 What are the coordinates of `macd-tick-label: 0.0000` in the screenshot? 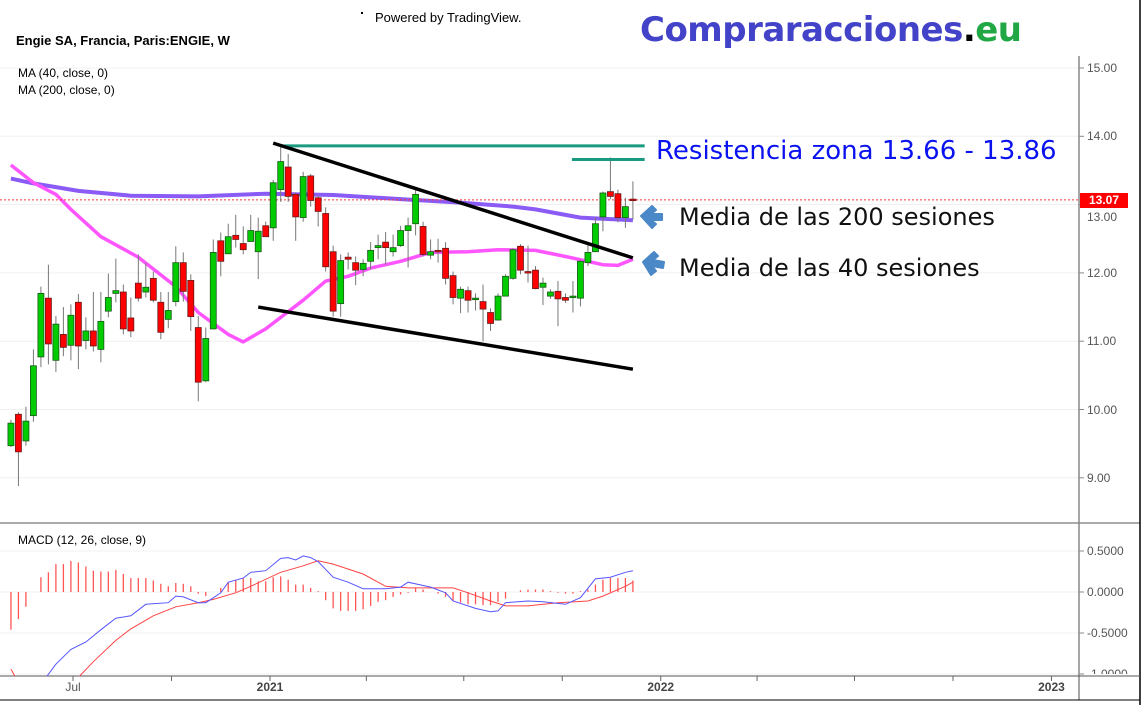 It's located at (1105, 592).